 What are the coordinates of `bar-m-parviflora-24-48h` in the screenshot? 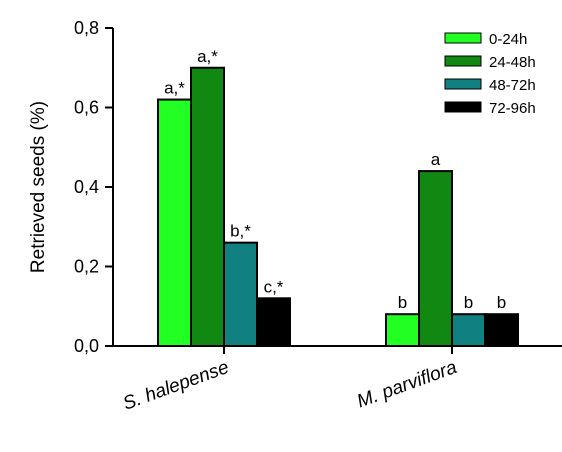 It's located at (435, 258).